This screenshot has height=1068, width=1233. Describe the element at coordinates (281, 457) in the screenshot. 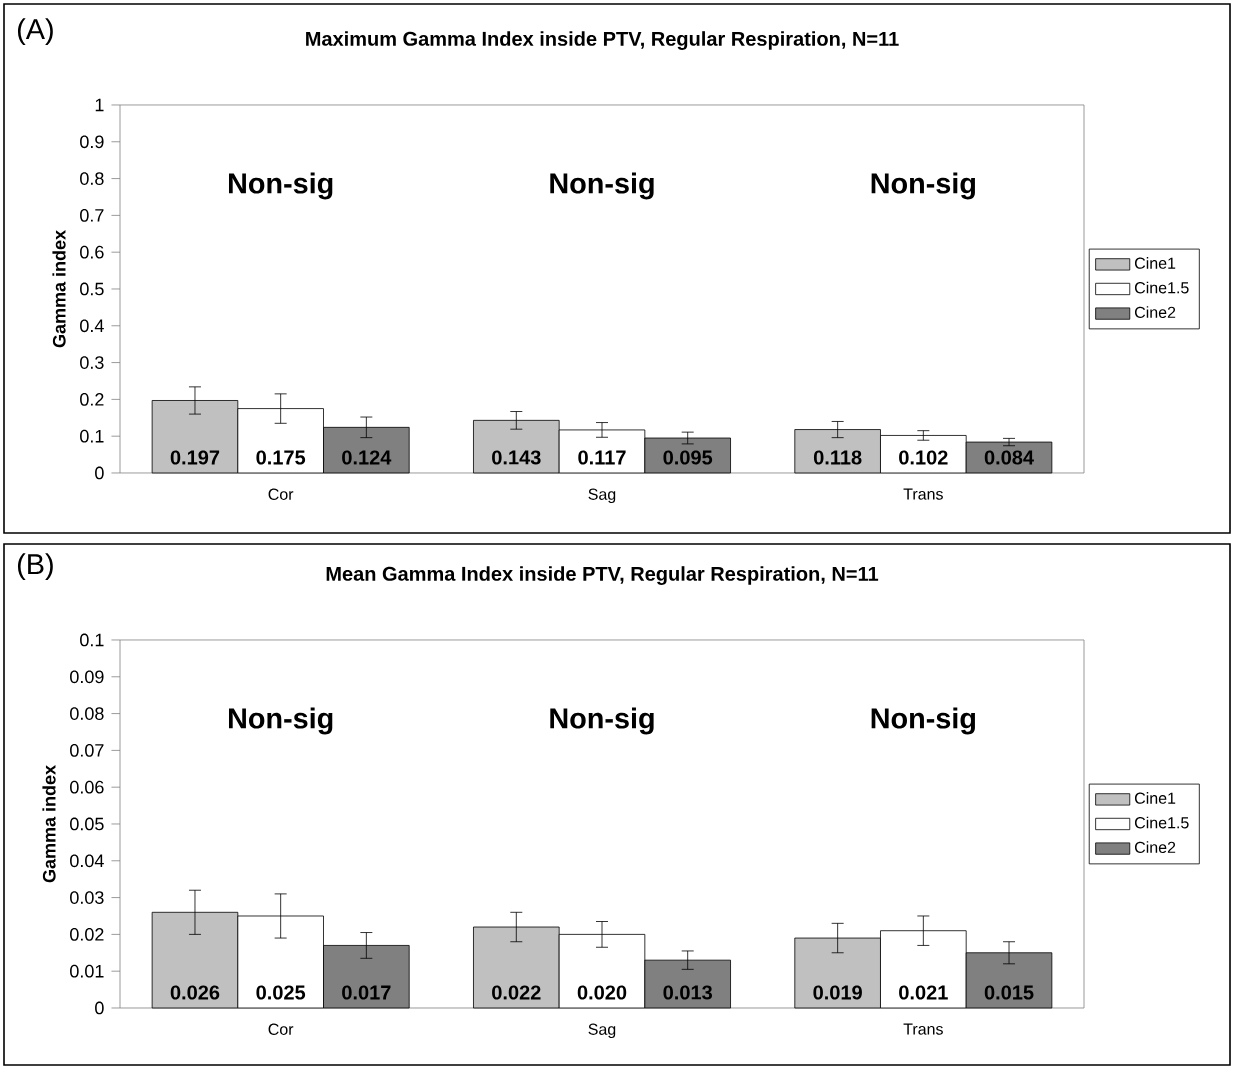

I see `data-label: 0.175` at that location.